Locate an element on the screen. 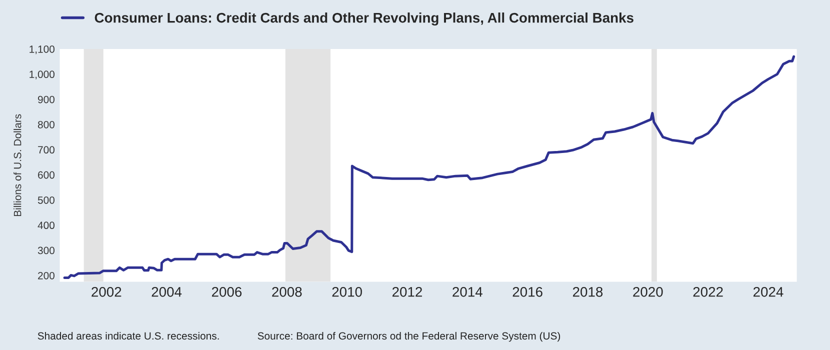 The height and width of the screenshot is (350, 830). y-tick-label: 400 is located at coordinates (46, 226).